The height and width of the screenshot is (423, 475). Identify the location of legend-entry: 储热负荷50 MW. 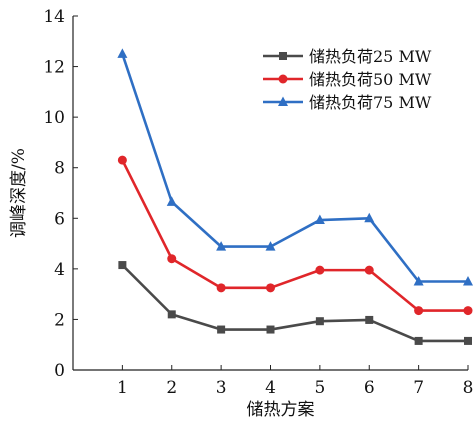
(347, 79).